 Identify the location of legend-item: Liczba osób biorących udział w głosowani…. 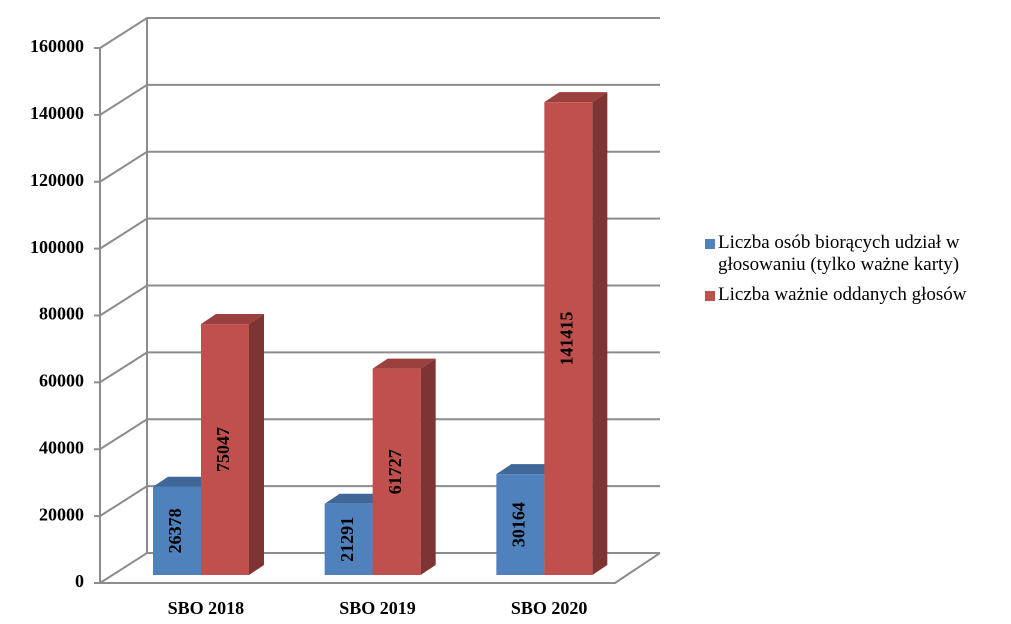
(857, 254).